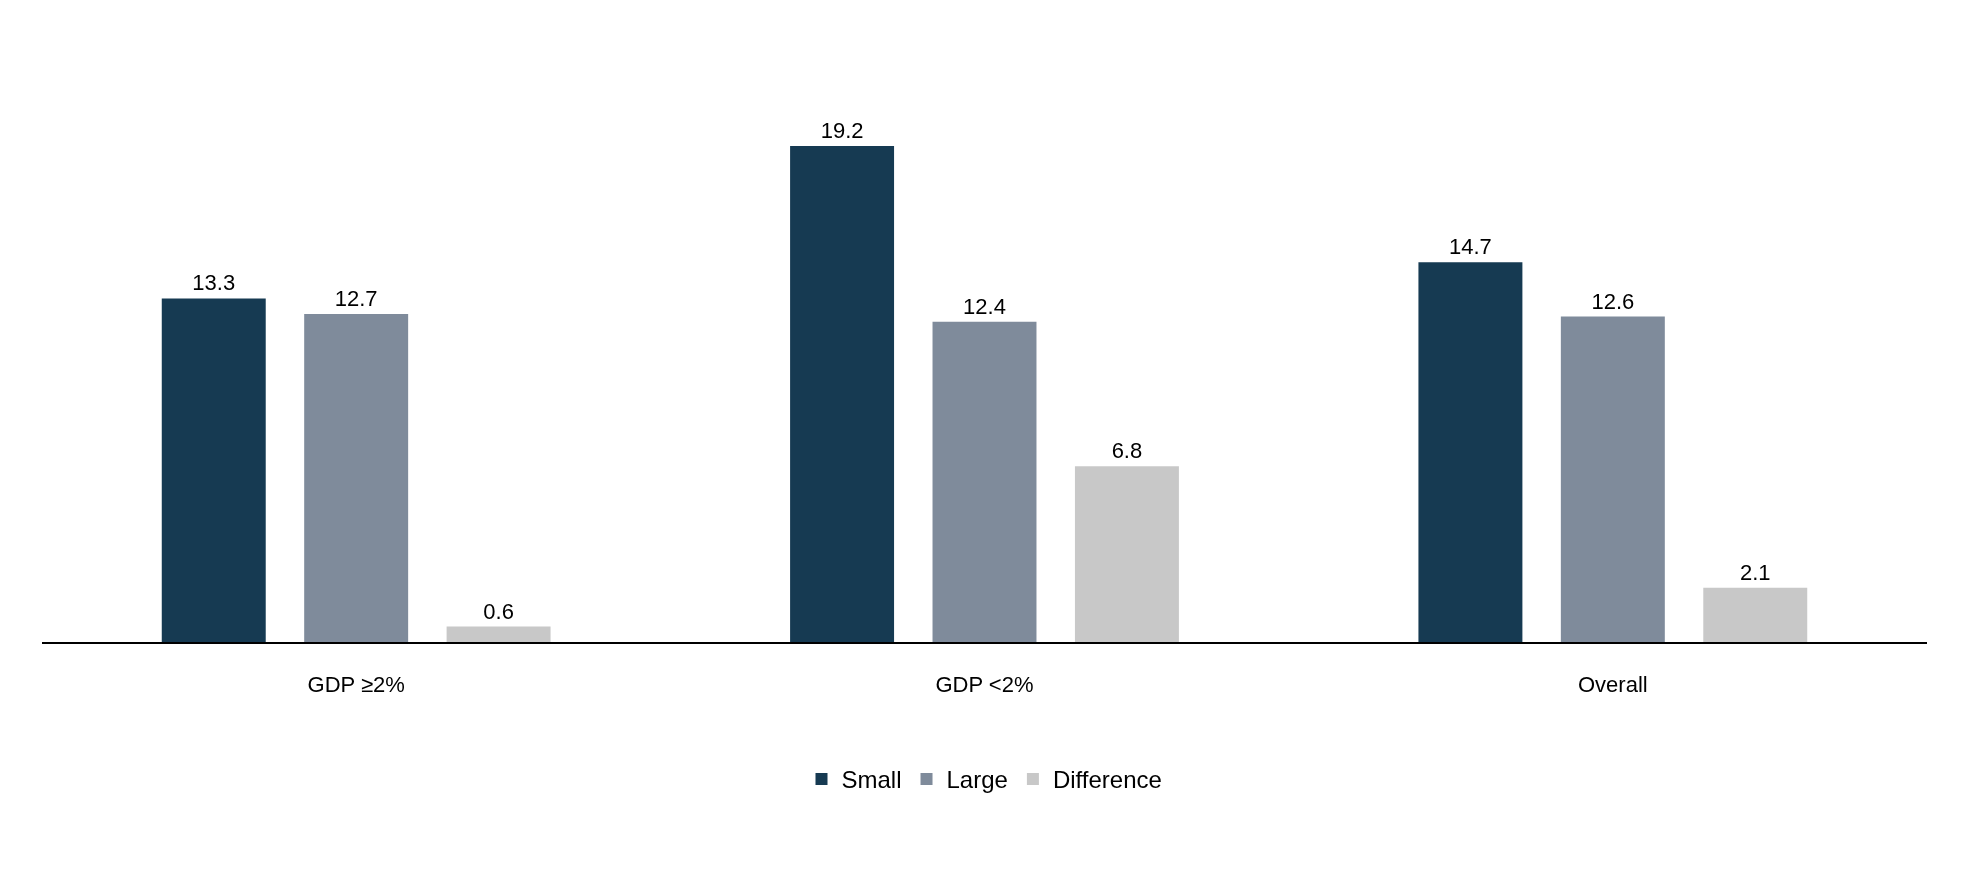 The width and height of the screenshot is (1969, 882). What do you see at coordinates (984, 306) in the screenshot?
I see `data-label: 12.4` at bounding box center [984, 306].